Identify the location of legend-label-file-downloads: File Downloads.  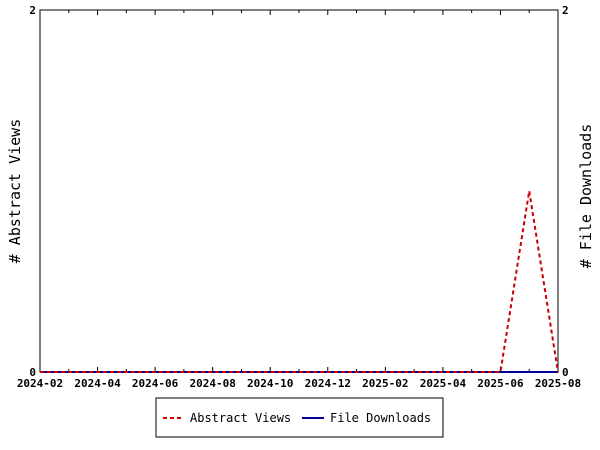
(380, 418).